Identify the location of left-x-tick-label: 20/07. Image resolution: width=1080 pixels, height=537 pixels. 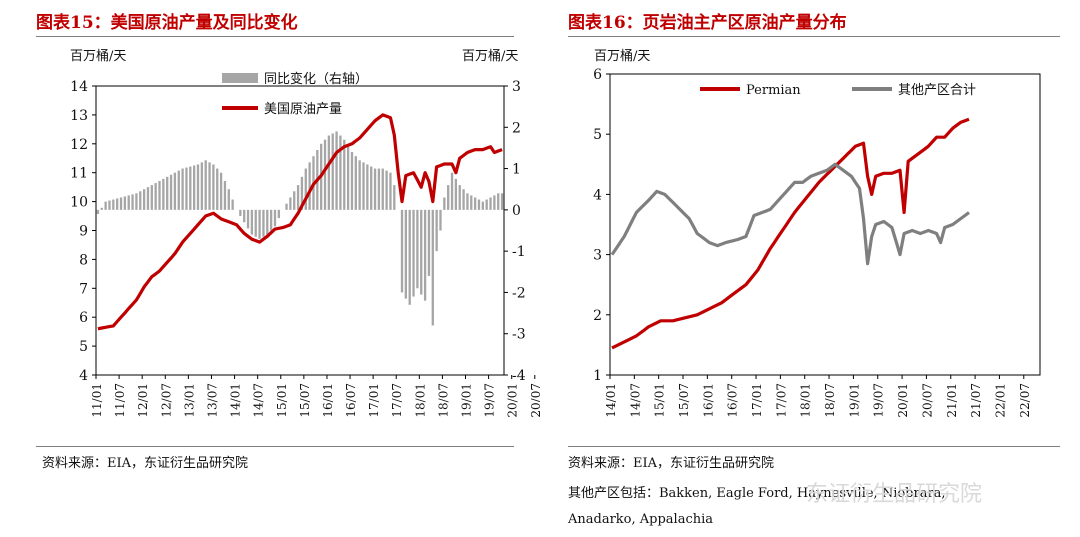
(534, 400).